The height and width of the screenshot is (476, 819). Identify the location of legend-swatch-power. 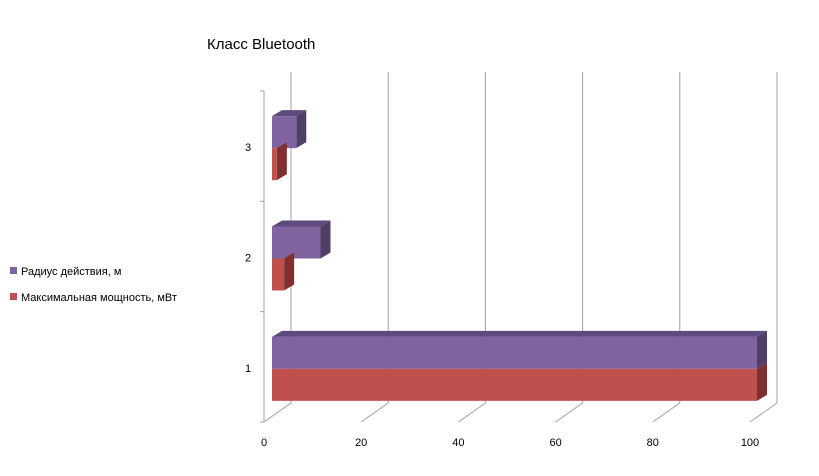
(13, 296).